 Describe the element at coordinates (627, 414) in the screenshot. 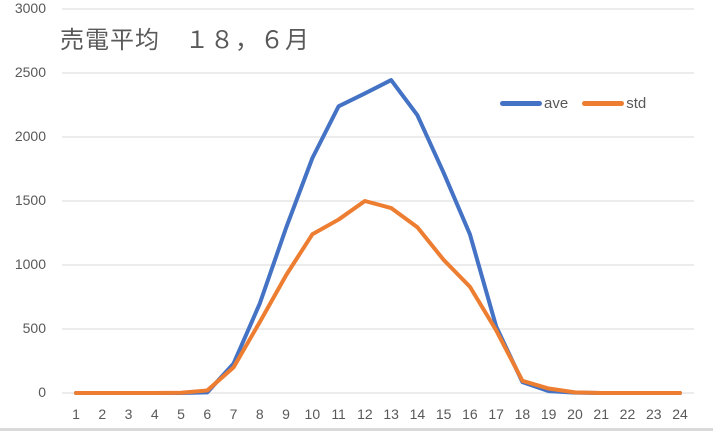

I see `x-tick-label: 22` at that location.